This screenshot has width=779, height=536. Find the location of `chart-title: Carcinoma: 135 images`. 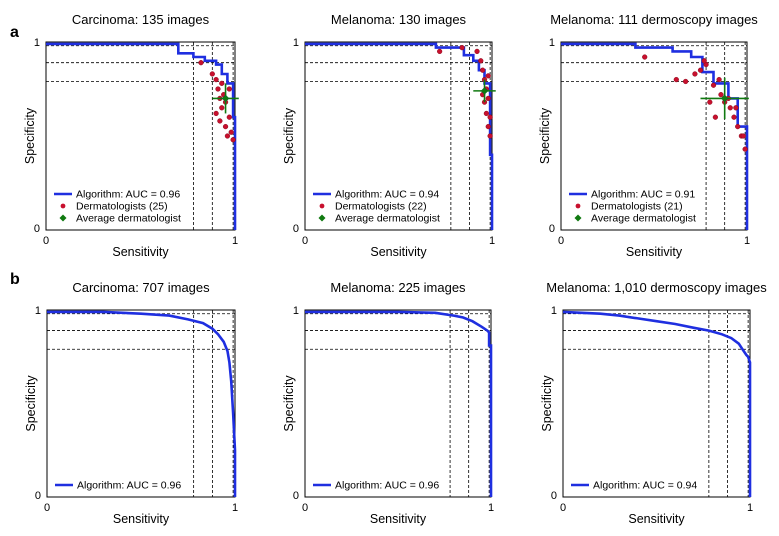

chart-title: Carcinoma: 135 images is located at coordinates (141, 19).